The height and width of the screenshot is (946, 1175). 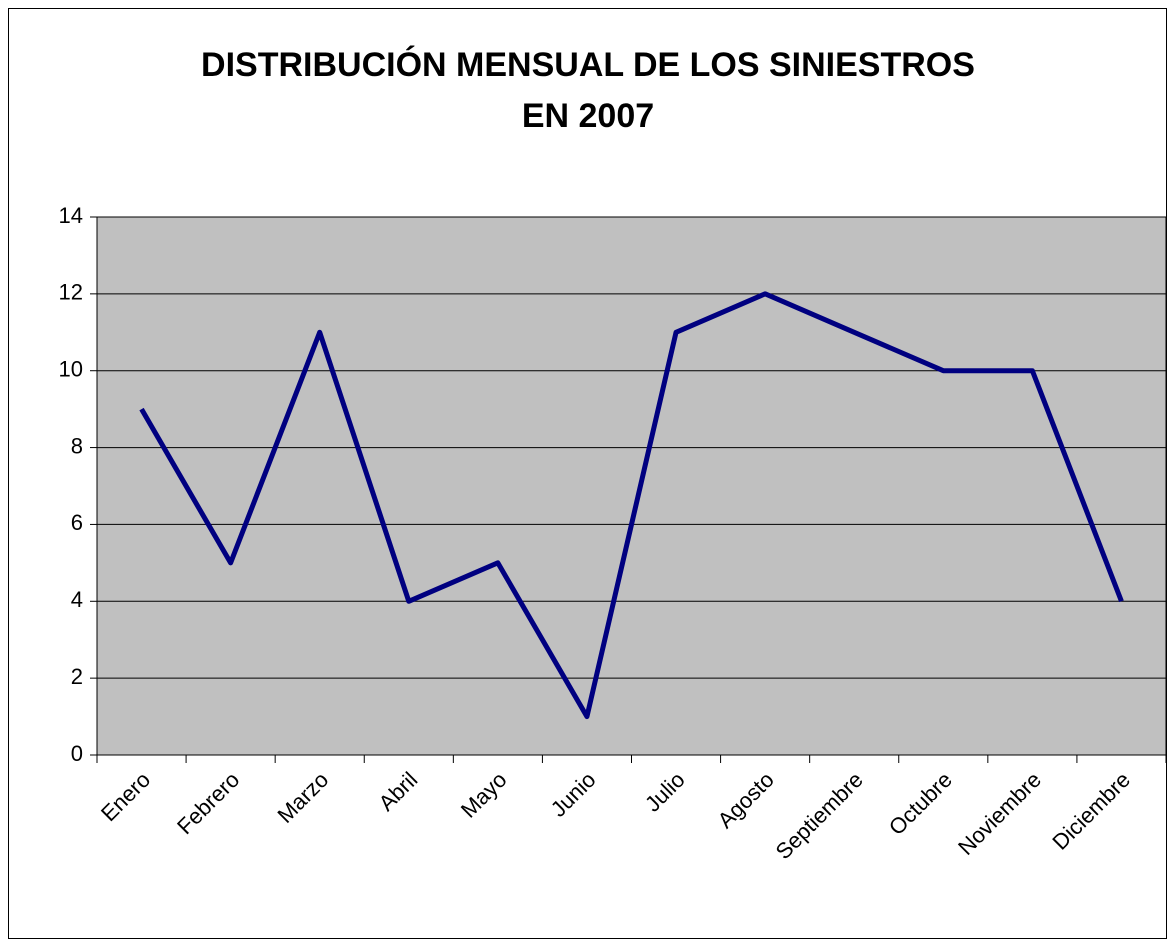 I want to click on y-tick-label: 4, so click(x=77, y=599).